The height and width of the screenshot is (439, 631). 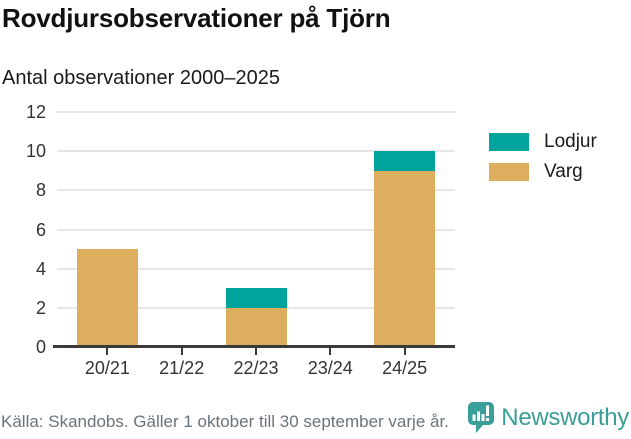 I want to click on x-axis-label: 20/21, so click(x=107, y=368).